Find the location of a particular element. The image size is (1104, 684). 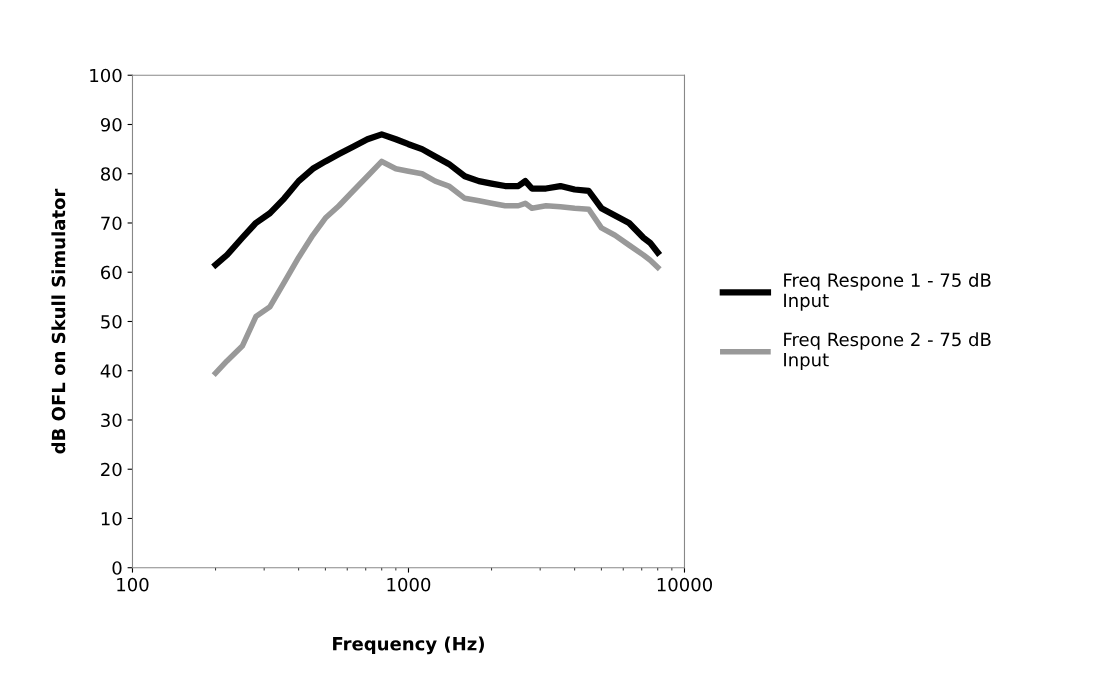

y-tick-label: 0 is located at coordinates (117, 568).